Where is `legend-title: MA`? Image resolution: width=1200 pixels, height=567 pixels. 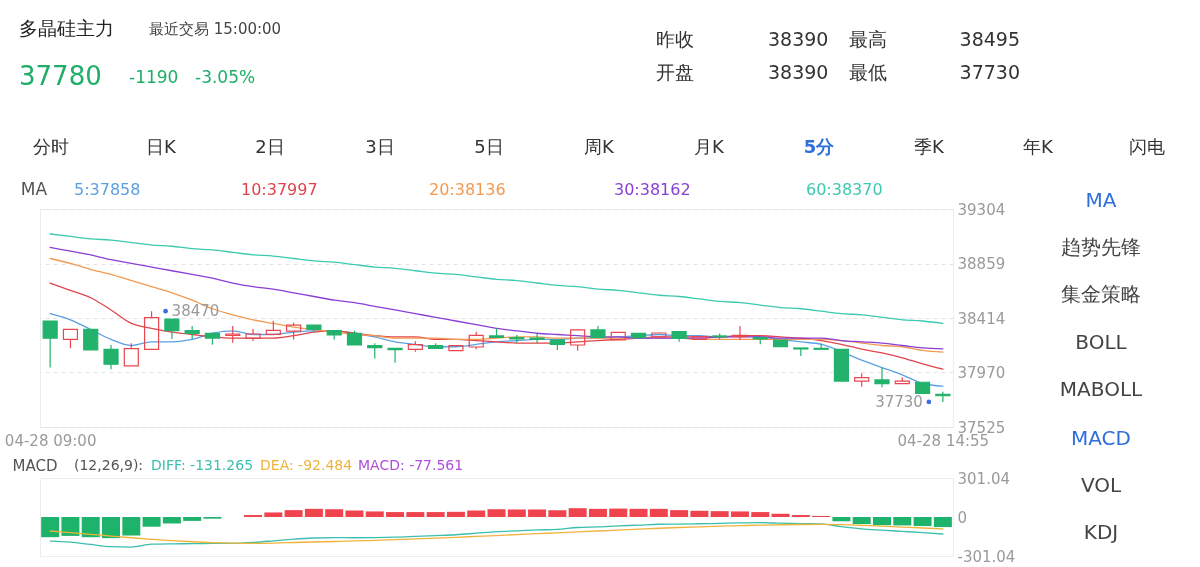 legend-title: MA is located at coordinates (34, 189).